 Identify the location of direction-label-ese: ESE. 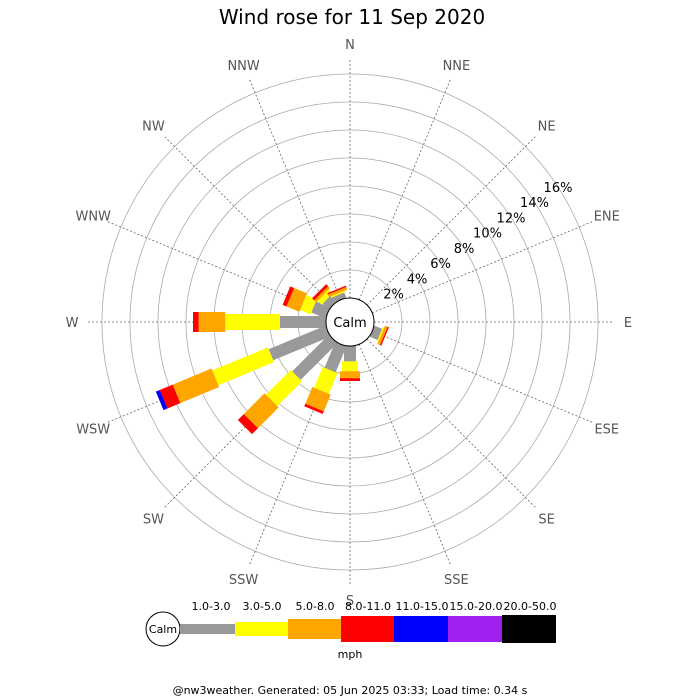
(606, 429).